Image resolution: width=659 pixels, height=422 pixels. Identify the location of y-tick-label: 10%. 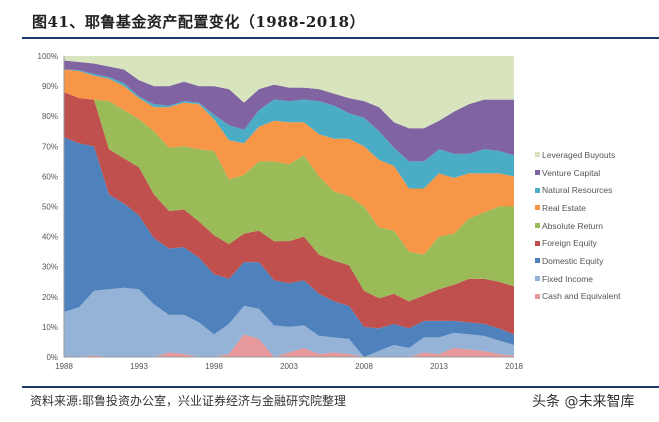
(50, 327).